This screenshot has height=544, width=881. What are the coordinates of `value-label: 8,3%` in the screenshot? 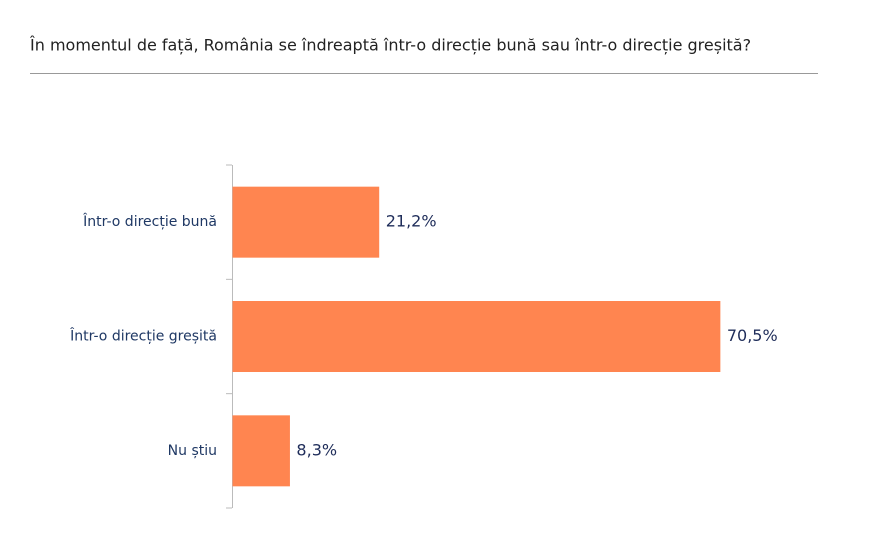 It's located at (316, 449).